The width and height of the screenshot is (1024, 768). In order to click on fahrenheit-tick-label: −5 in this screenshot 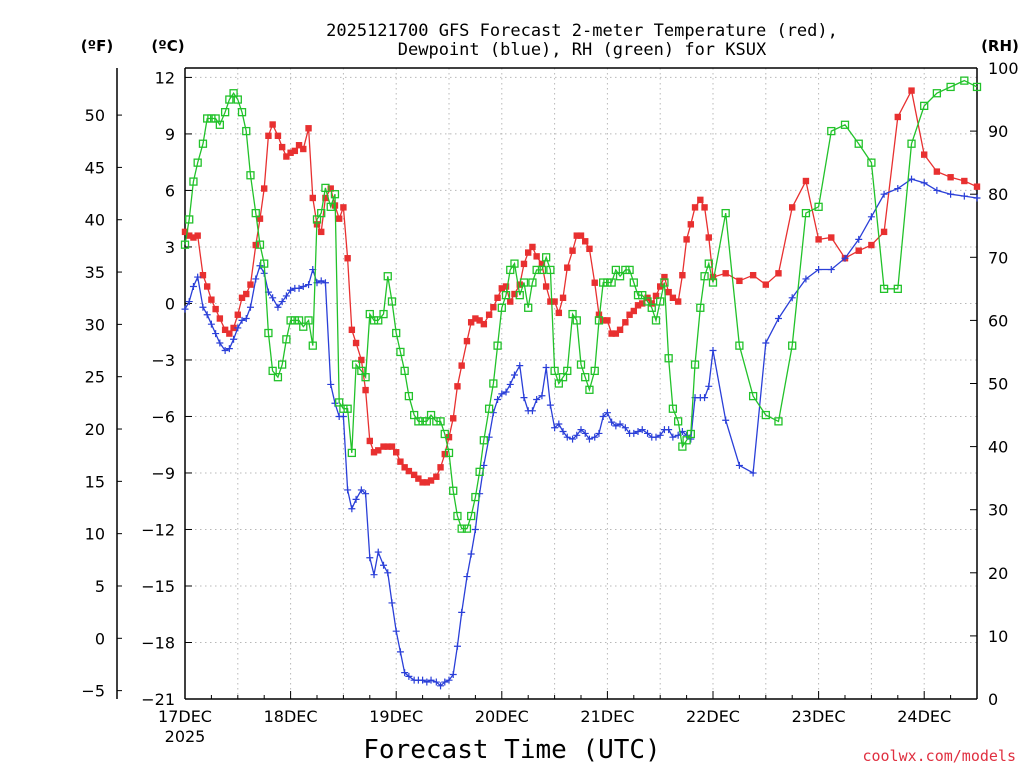, I will do `click(93, 691)`.